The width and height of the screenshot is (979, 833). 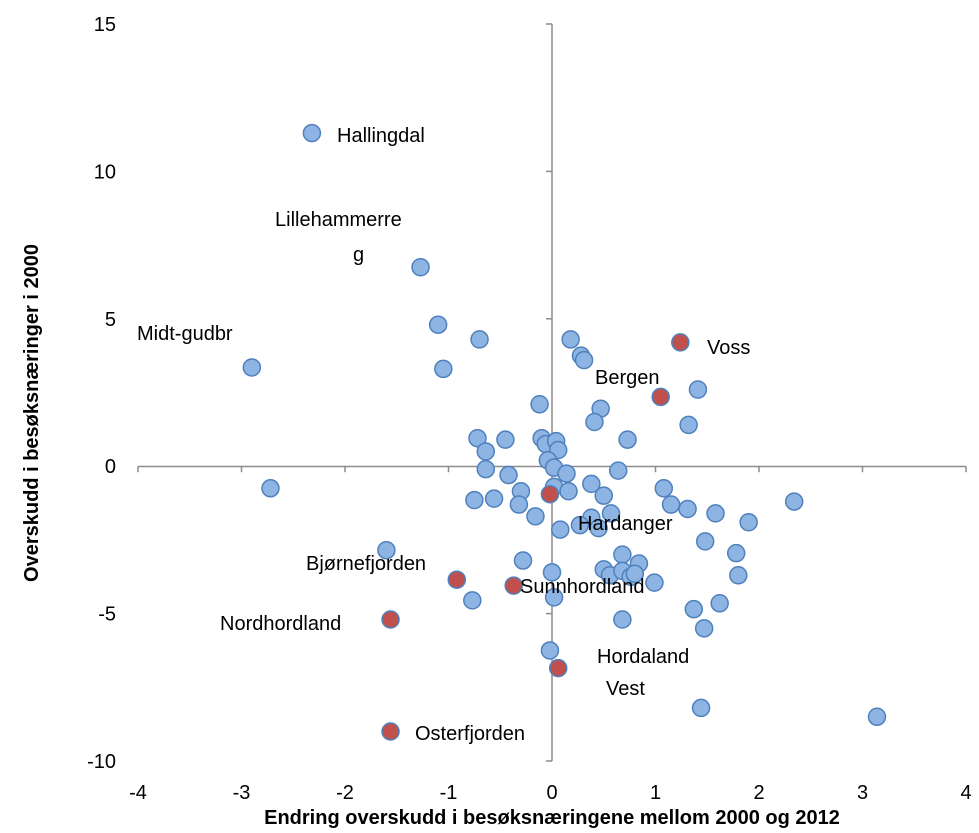 What do you see at coordinates (242, 793) in the screenshot?
I see `x-tick-label: -3` at bounding box center [242, 793].